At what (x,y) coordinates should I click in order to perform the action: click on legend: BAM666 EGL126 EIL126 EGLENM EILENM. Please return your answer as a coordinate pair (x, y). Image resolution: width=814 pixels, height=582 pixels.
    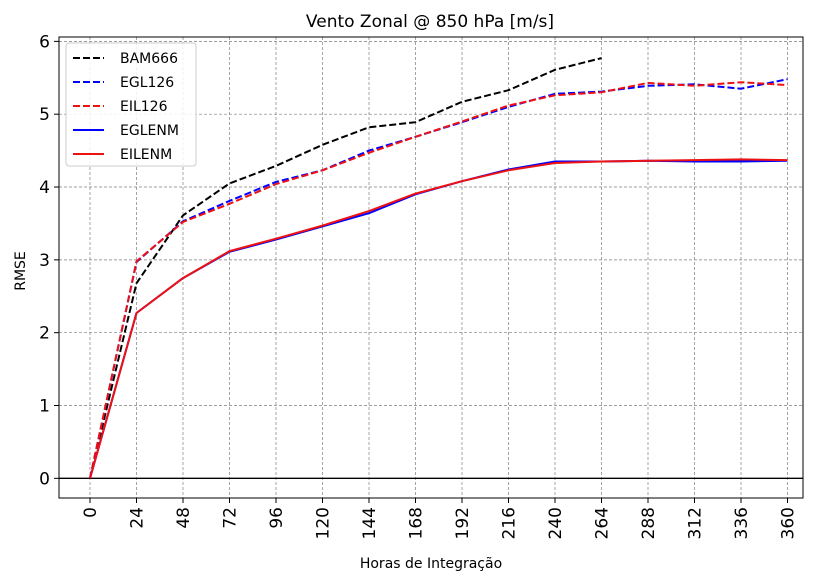
    Looking at the image, I should click on (131, 104).